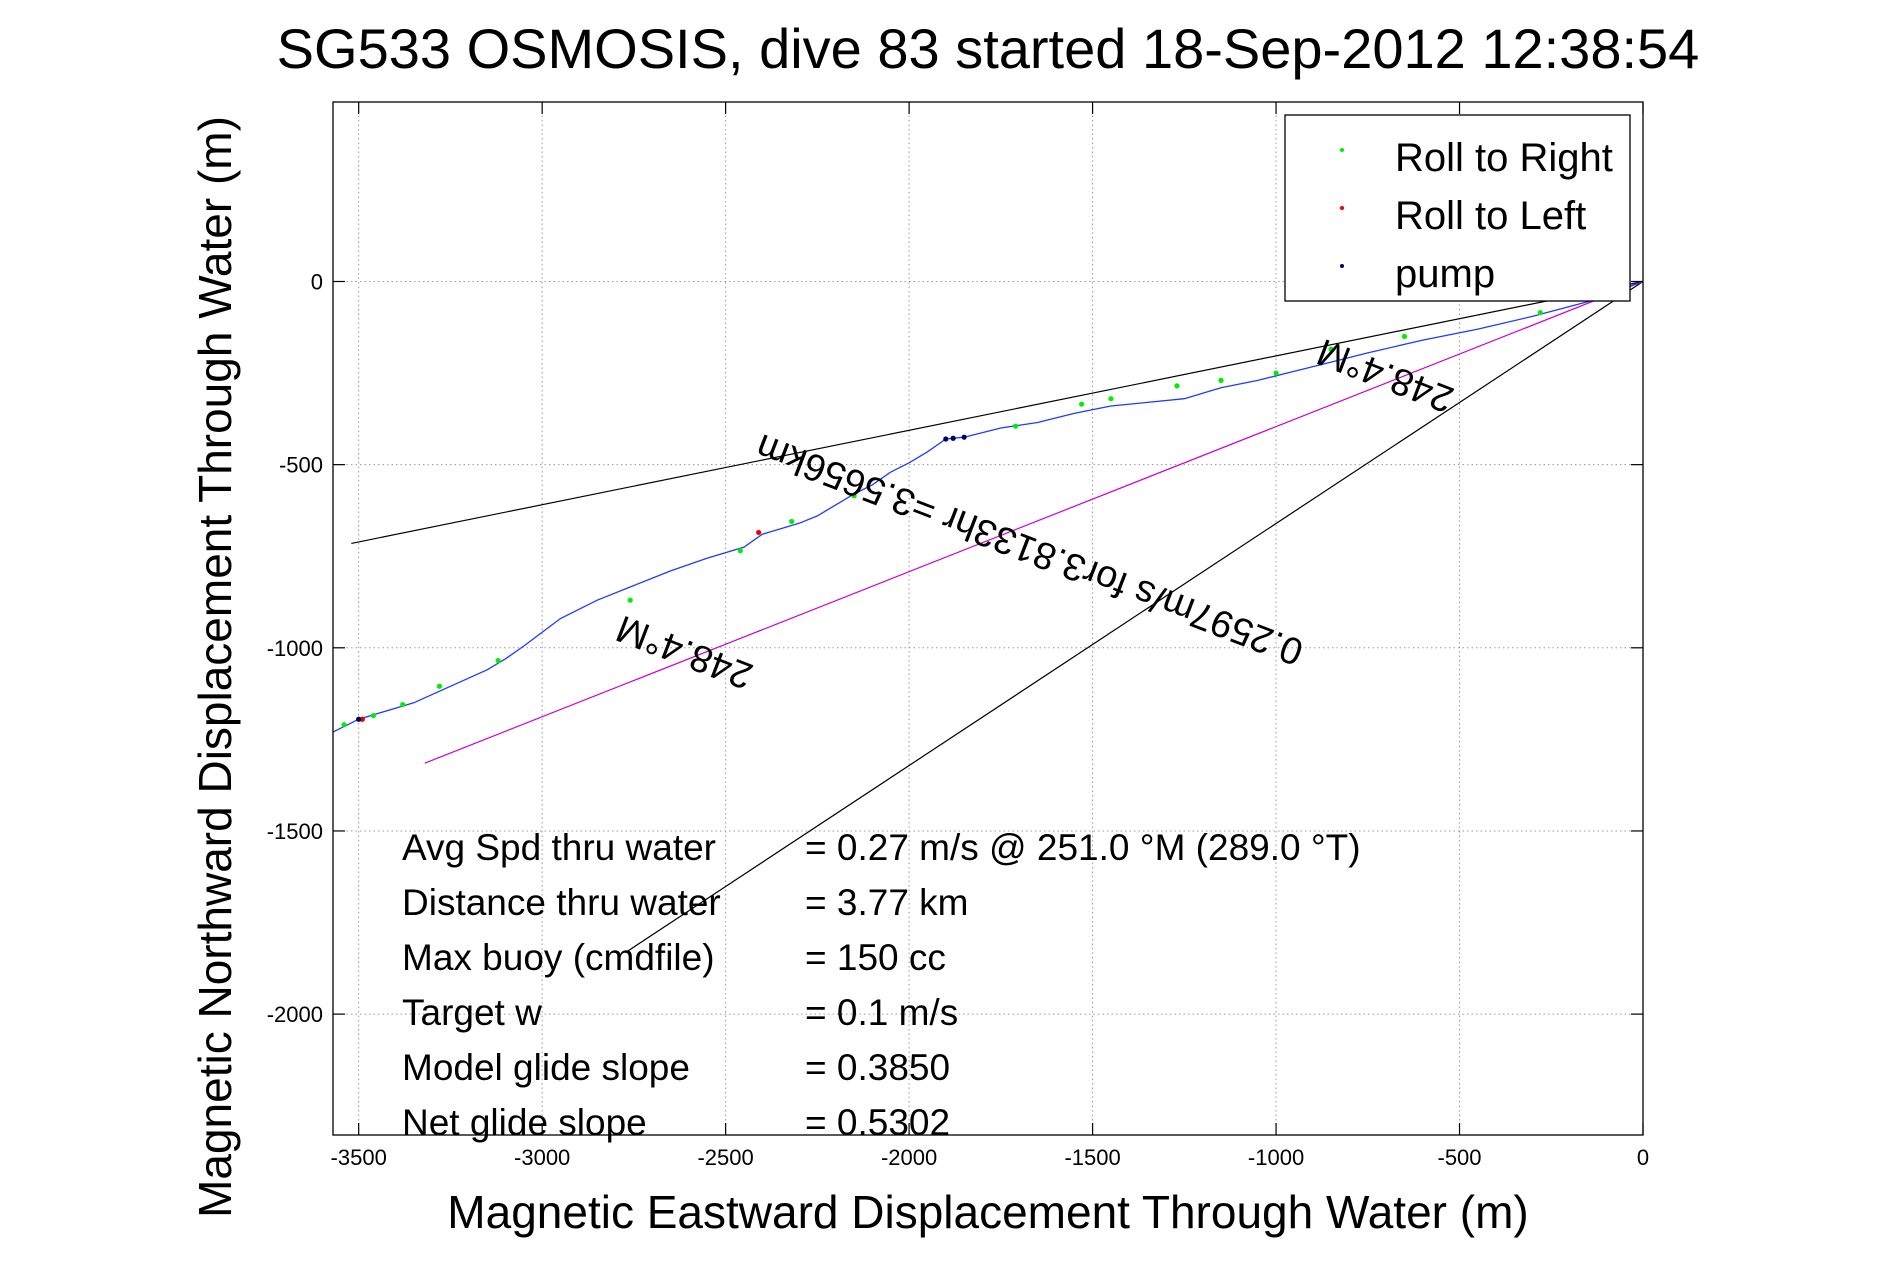  Describe the element at coordinates (875, 957) in the screenshot. I see `stat-value: = 150 cc` at that location.